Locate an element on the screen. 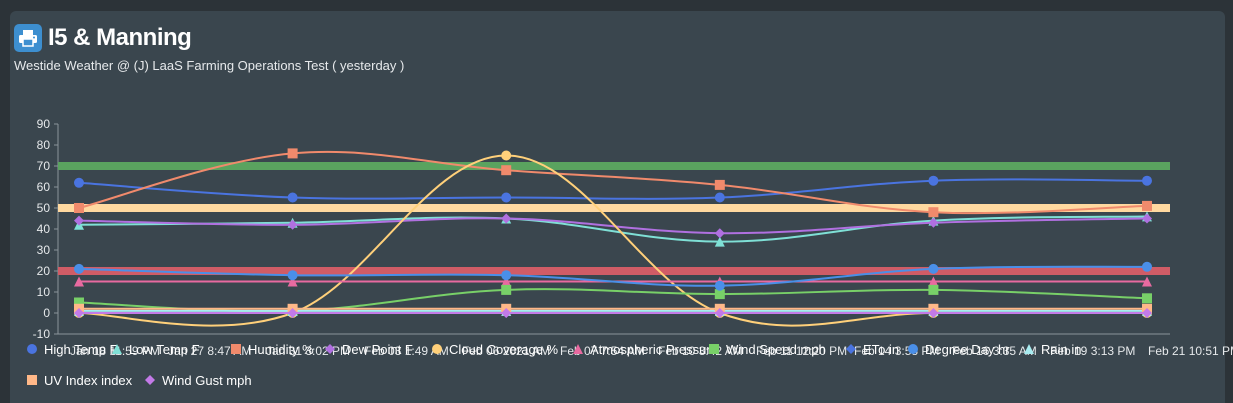 The width and height of the screenshot is (1233, 403). legend-label: Low Temp F is located at coordinates (164, 349).